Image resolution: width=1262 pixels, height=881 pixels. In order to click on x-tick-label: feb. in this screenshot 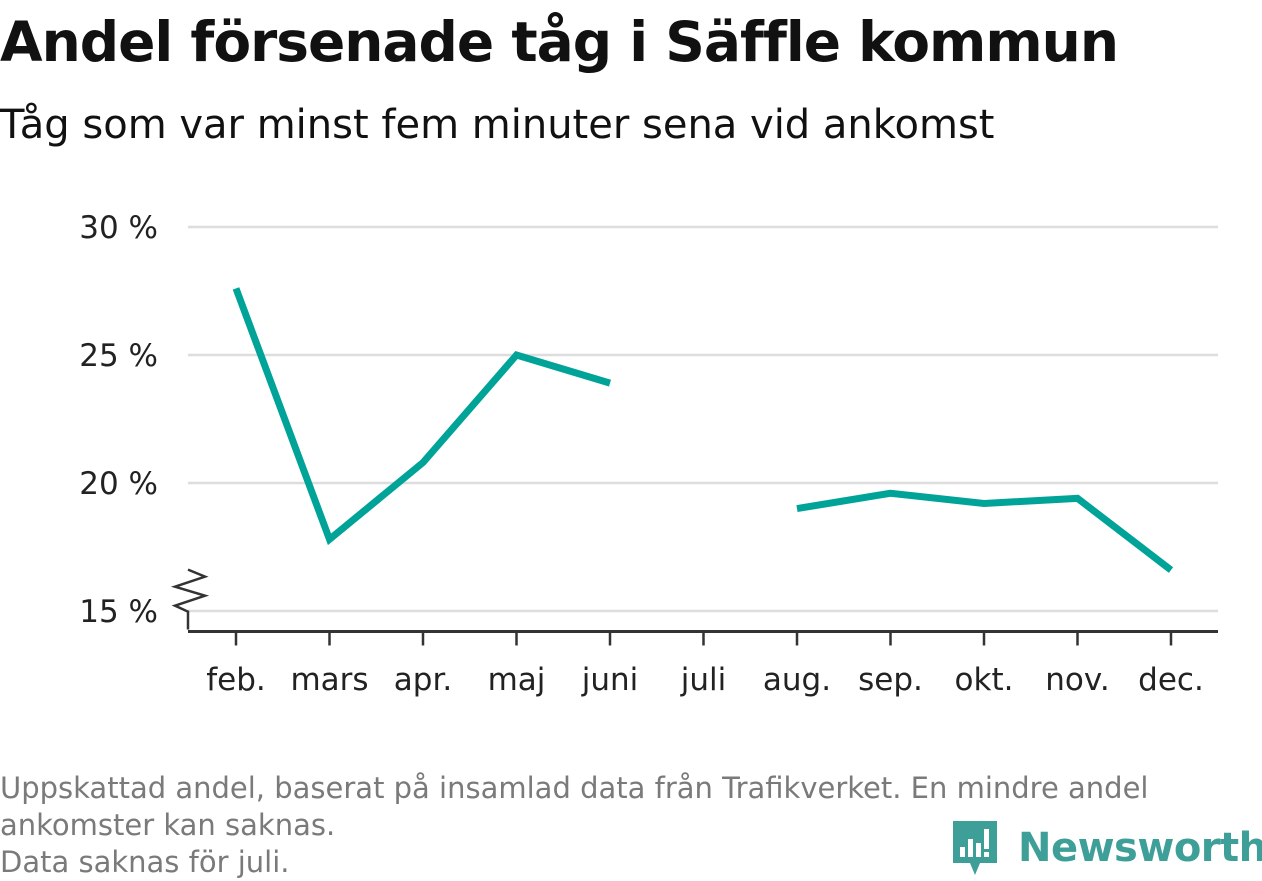, I will do `click(236, 680)`.